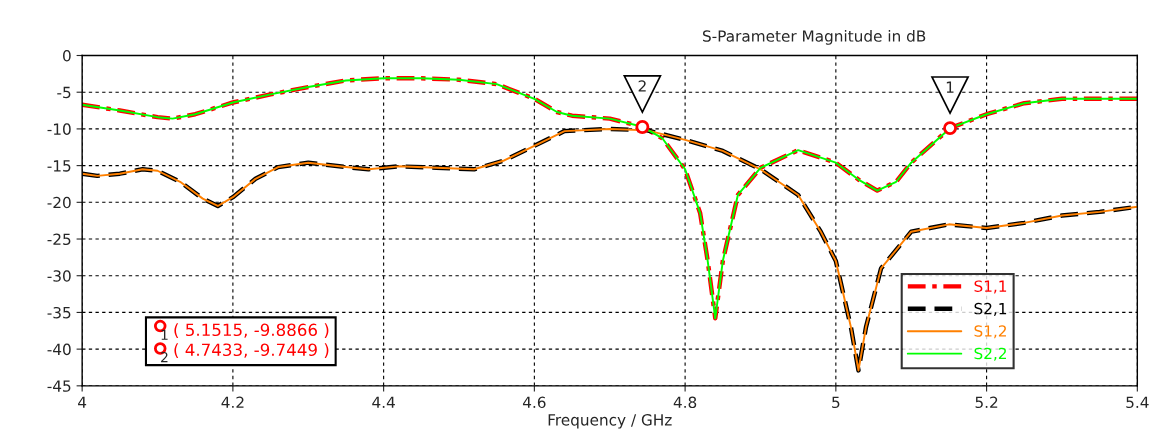  What do you see at coordinates (82, 402) in the screenshot?
I see `x-tick-label: 4` at bounding box center [82, 402].